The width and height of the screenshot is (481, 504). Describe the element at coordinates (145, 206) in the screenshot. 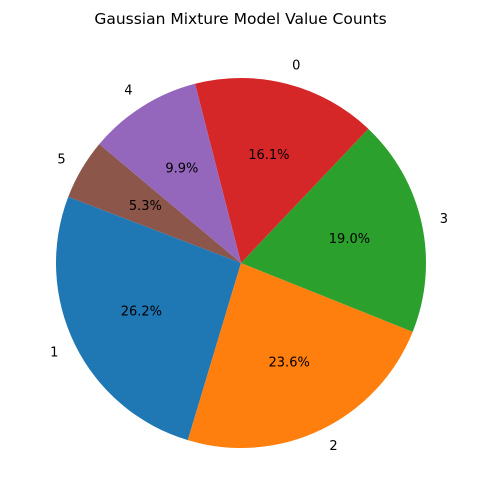

I see `percent-label-5: 5.3%` at that location.